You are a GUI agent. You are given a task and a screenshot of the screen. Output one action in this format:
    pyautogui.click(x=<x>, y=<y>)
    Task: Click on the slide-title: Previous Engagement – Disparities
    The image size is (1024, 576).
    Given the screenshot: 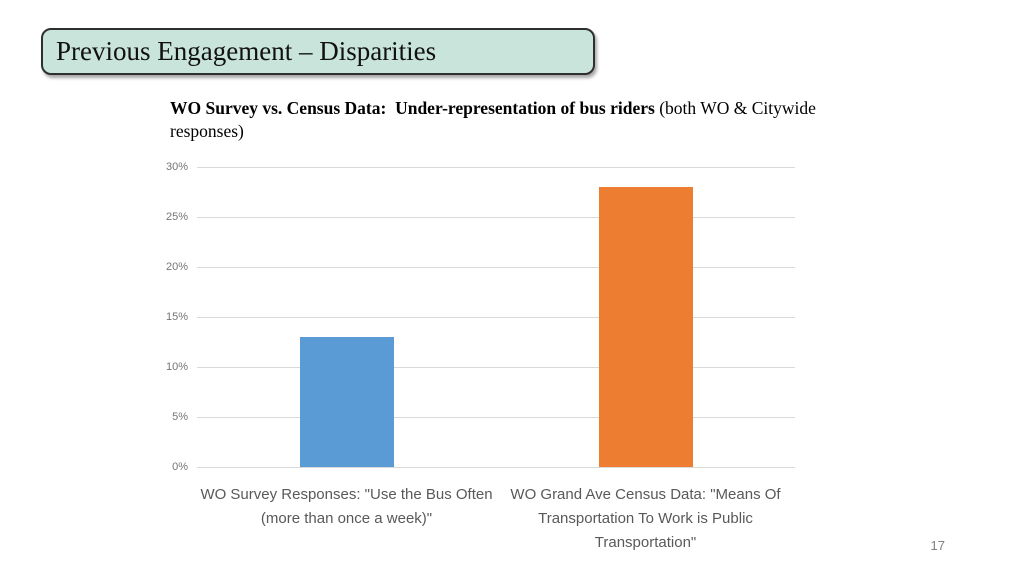 What is the action you would take?
    pyautogui.click(x=246, y=51)
    